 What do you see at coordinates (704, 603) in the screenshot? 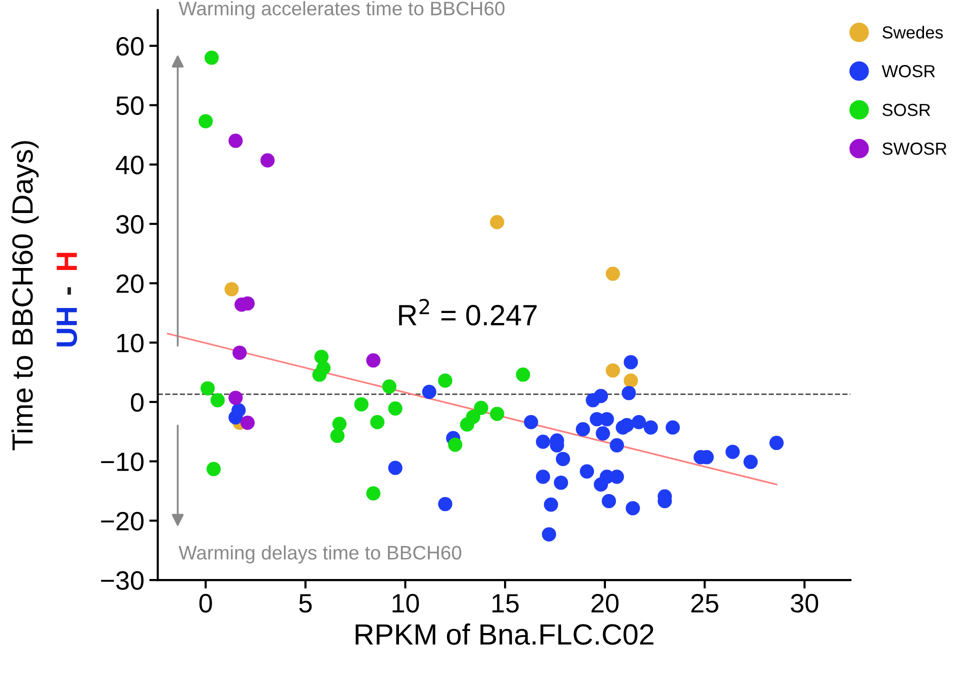
I see `x-tick-label: 25` at bounding box center [704, 603].